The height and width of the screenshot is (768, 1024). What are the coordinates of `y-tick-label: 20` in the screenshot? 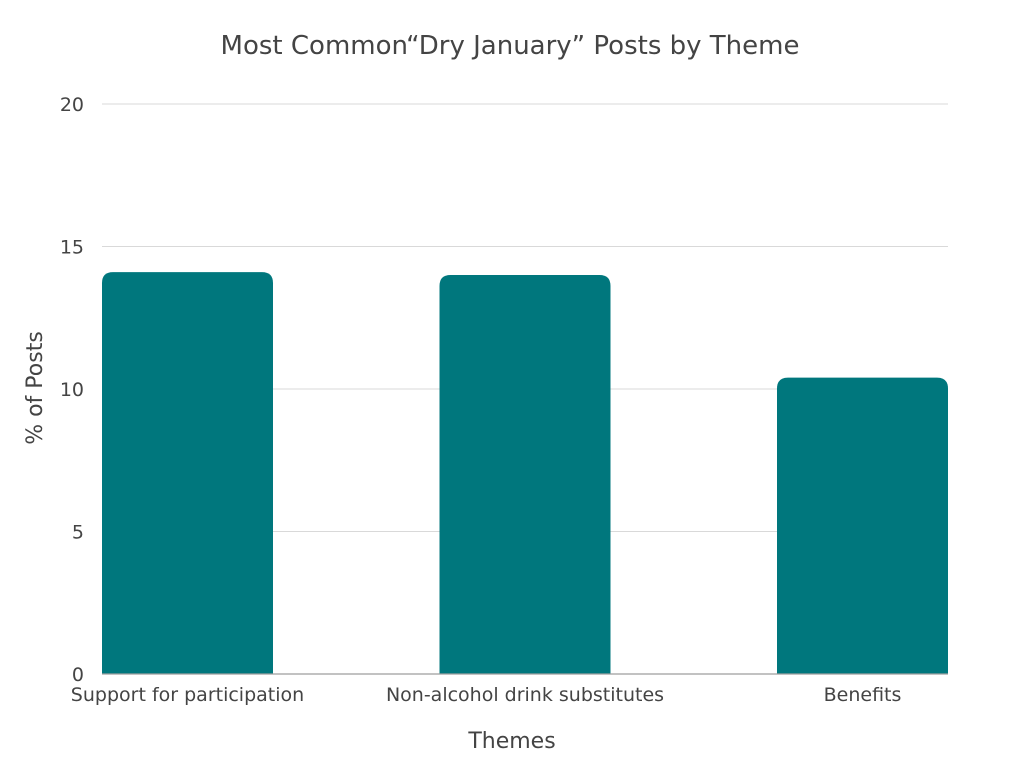 It's located at (72, 105).